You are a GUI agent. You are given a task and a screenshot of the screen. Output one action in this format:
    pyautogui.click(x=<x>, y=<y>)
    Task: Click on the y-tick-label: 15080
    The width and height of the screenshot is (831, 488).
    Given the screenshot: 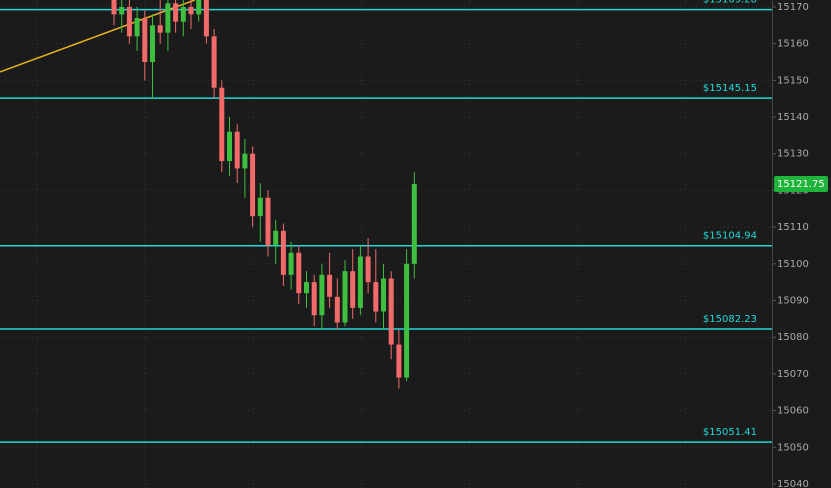 What is the action you would take?
    pyautogui.click(x=793, y=337)
    